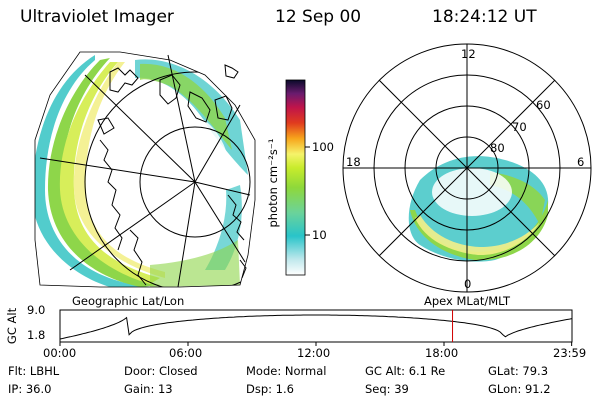 Image resolution: width=600 pixels, height=400 pixels. What do you see at coordinates (270, 389) in the screenshot?
I see `dsp-info: Dsp: 1.6` at bounding box center [270, 389].